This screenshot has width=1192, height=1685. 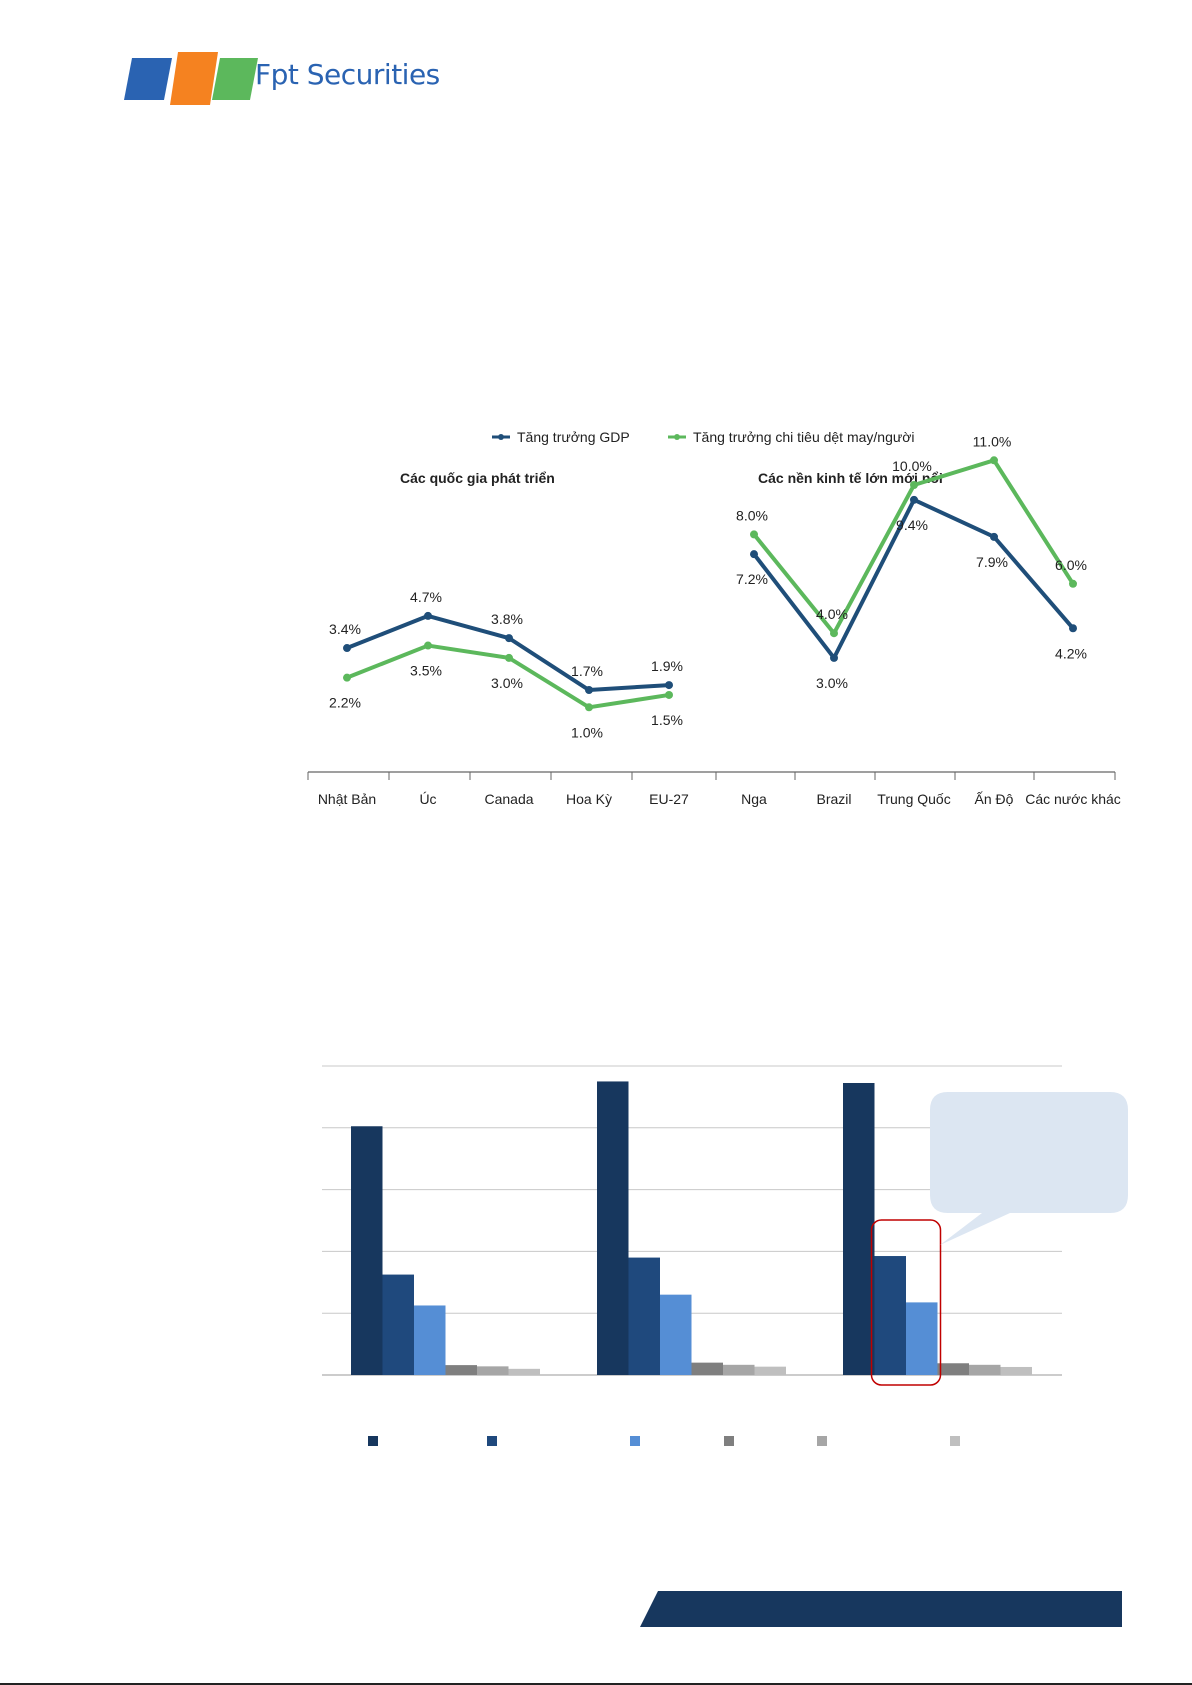 I want to click on group-title-emerging: Các nền kinh tế lớn mới nổi, so click(x=850, y=478).